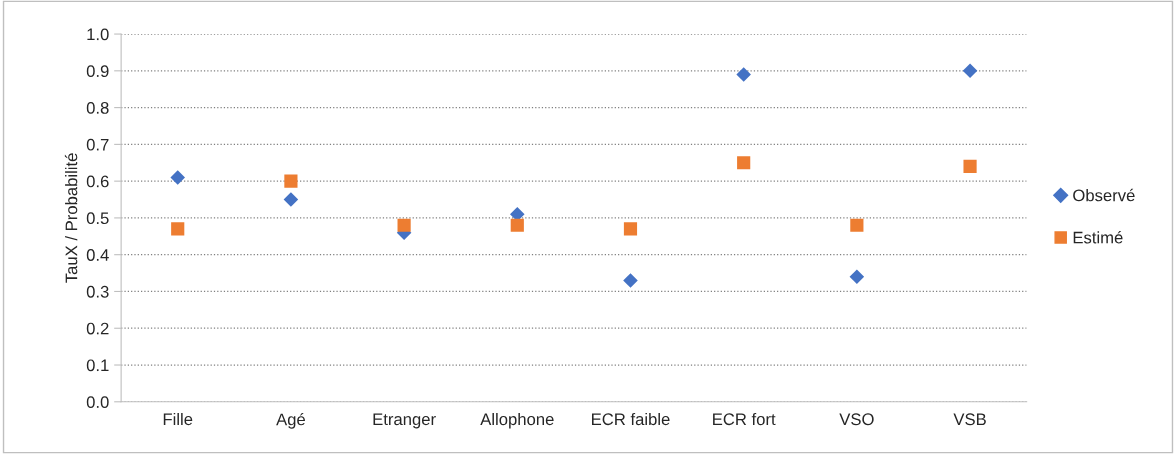  What do you see at coordinates (97, 291) in the screenshot?
I see `y-tick-label: 0.3` at bounding box center [97, 291].